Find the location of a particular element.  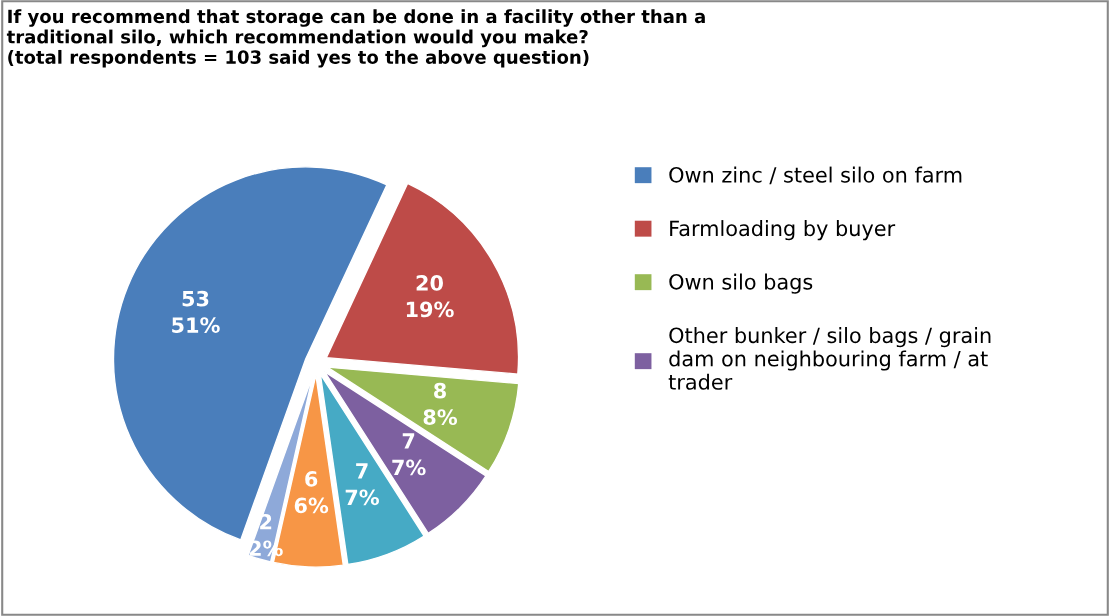

legend-label: Farmloading by buyer is located at coordinates (783, 230).